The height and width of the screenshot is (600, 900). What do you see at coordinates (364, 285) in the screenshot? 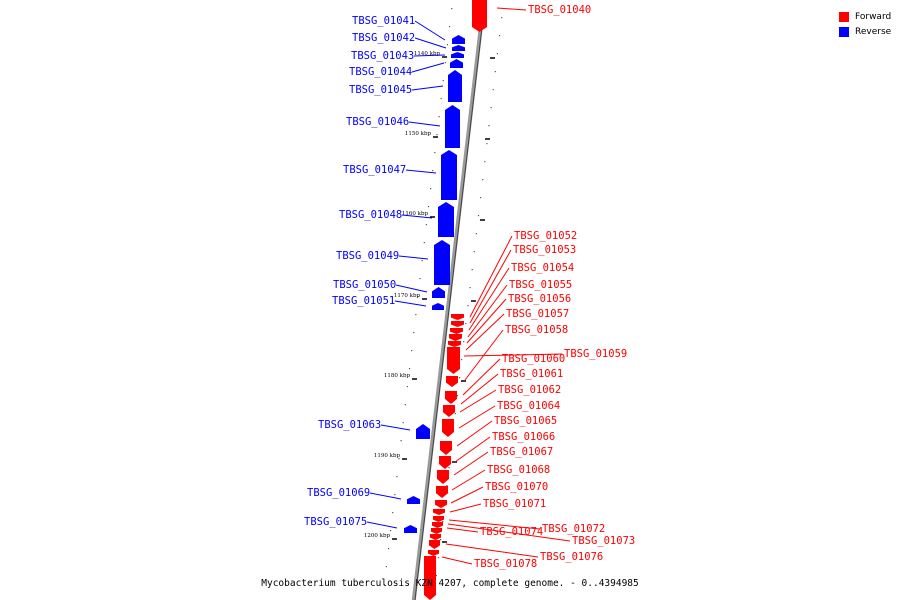
I see `reverse-gene-label: TBSG_01050` at bounding box center [364, 285].